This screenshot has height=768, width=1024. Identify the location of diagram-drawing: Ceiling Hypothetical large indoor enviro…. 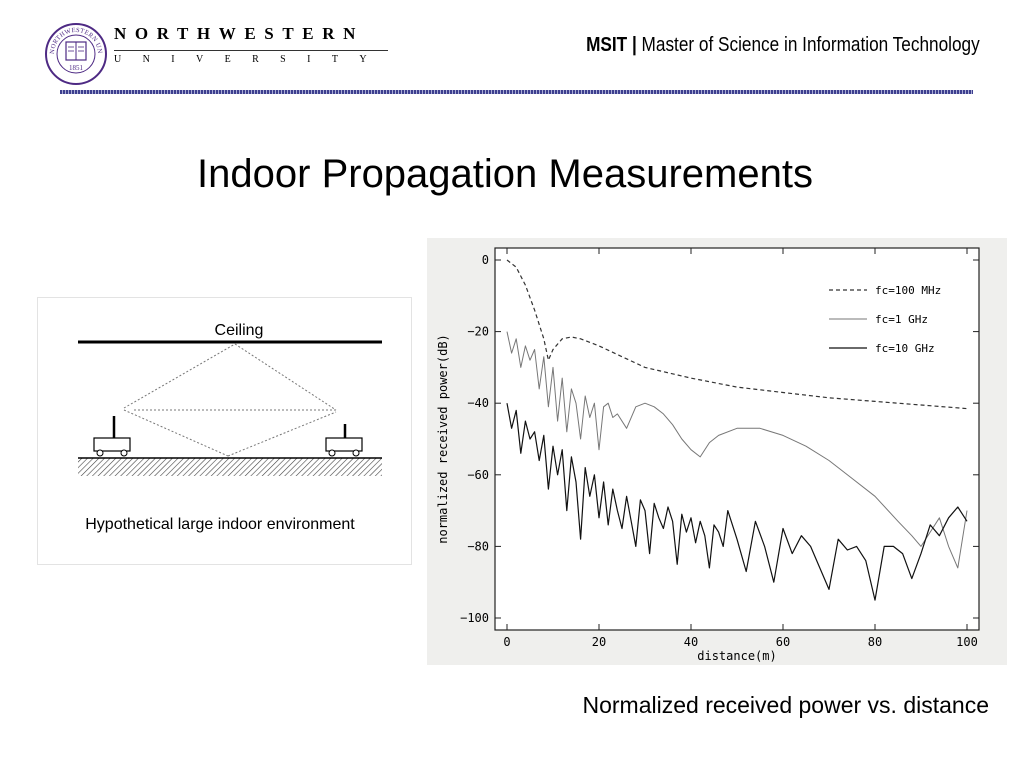
(230, 427).